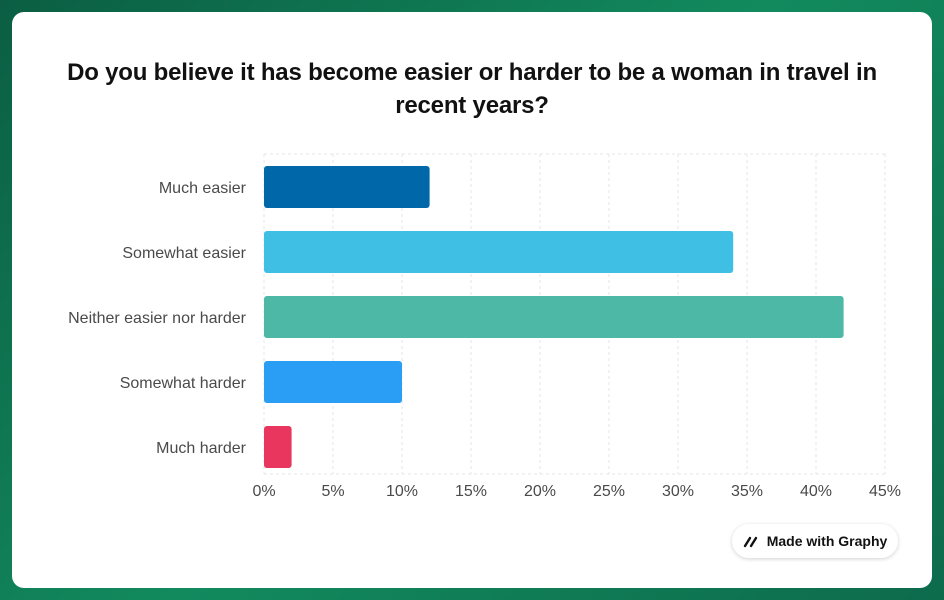 This screenshot has width=944, height=600. What do you see at coordinates (402, 491) in the screenshot?
I see `x-tick-label: 10%` at bounding box center [402, 491].